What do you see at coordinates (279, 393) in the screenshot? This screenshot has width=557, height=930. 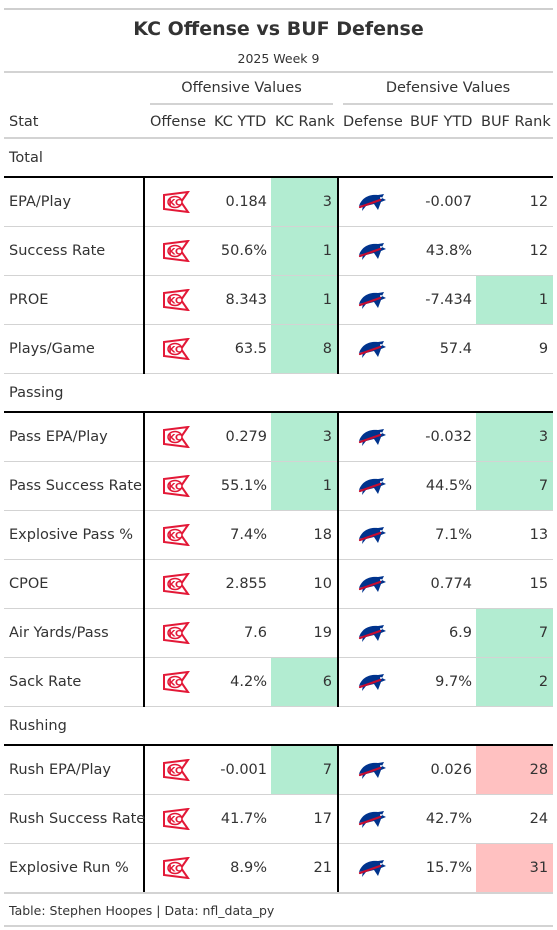 I see `group-label: Passing` at bounding box center [279, 393].